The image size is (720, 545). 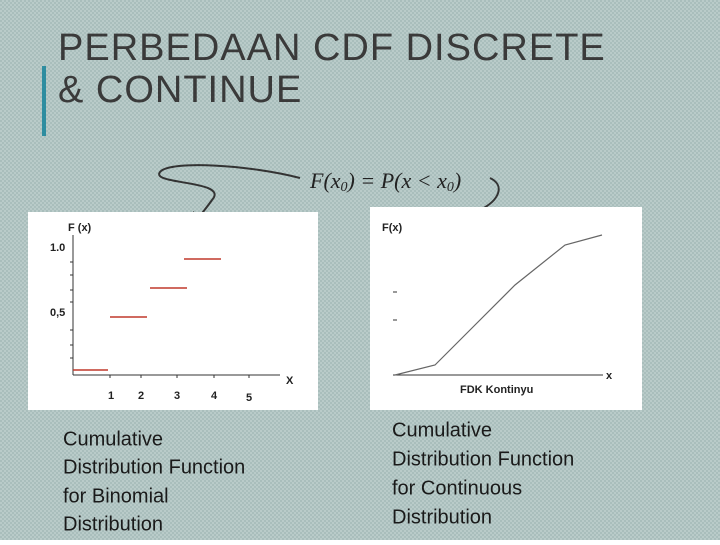 What do you see at coordinates (457, 488) in the screenshot?
I see `caption-line: for Continuous` at bounding box center [457, 488].